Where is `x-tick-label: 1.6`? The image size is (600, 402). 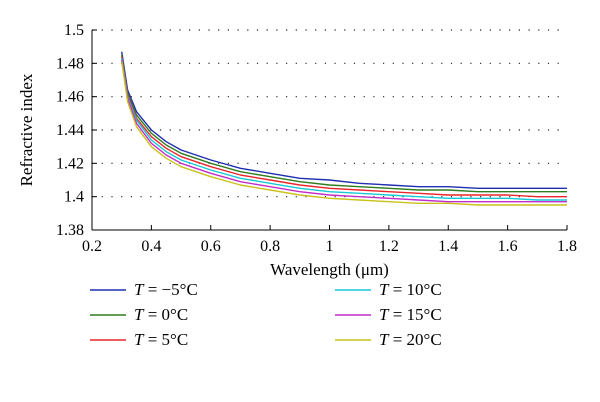 x-tick-label: 1.6 is located at coordinates (508, 246).